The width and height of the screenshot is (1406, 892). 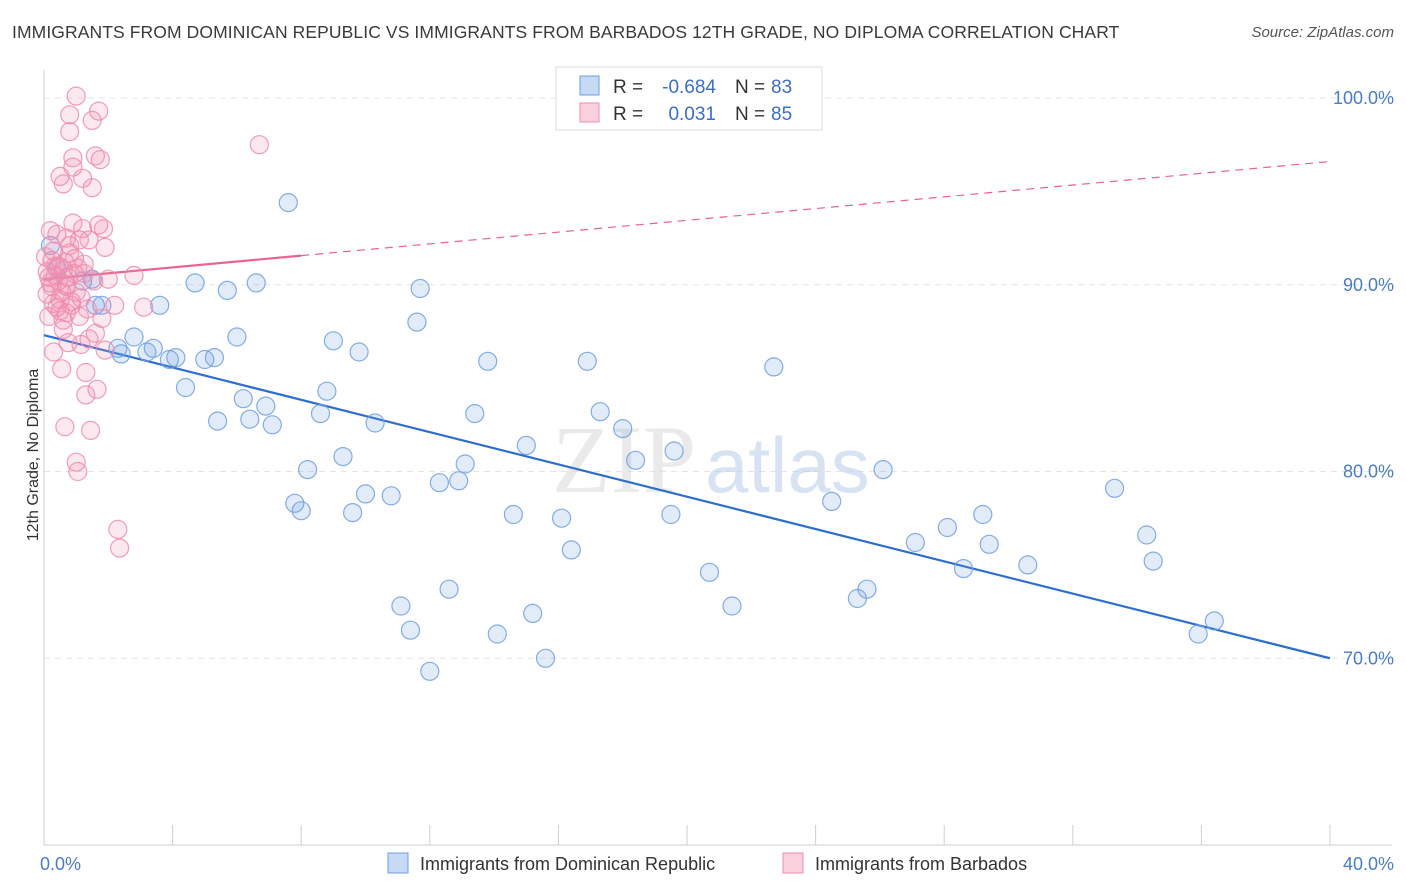 I want to click on bottom-legend-label-blue: Immigrants from Dominican Republic, so click(x=567, y=864).